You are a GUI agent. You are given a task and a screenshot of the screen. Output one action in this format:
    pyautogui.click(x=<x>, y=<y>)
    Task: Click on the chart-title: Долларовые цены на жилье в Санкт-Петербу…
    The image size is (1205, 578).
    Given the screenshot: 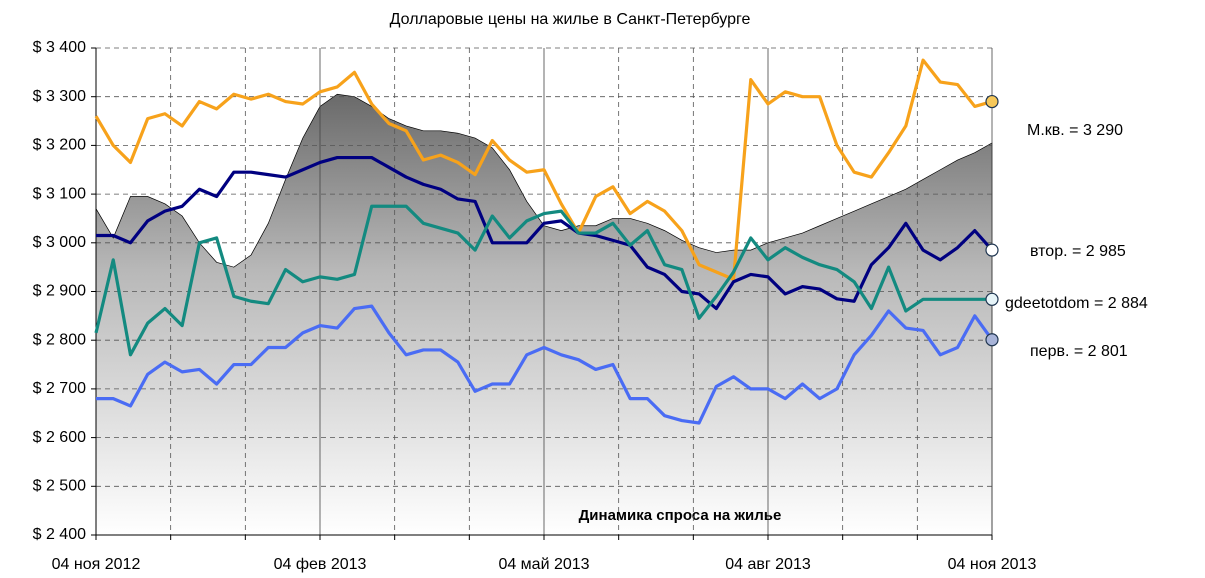 What is the action you would take?
    pyautogui.click(x=570, y=19)
    